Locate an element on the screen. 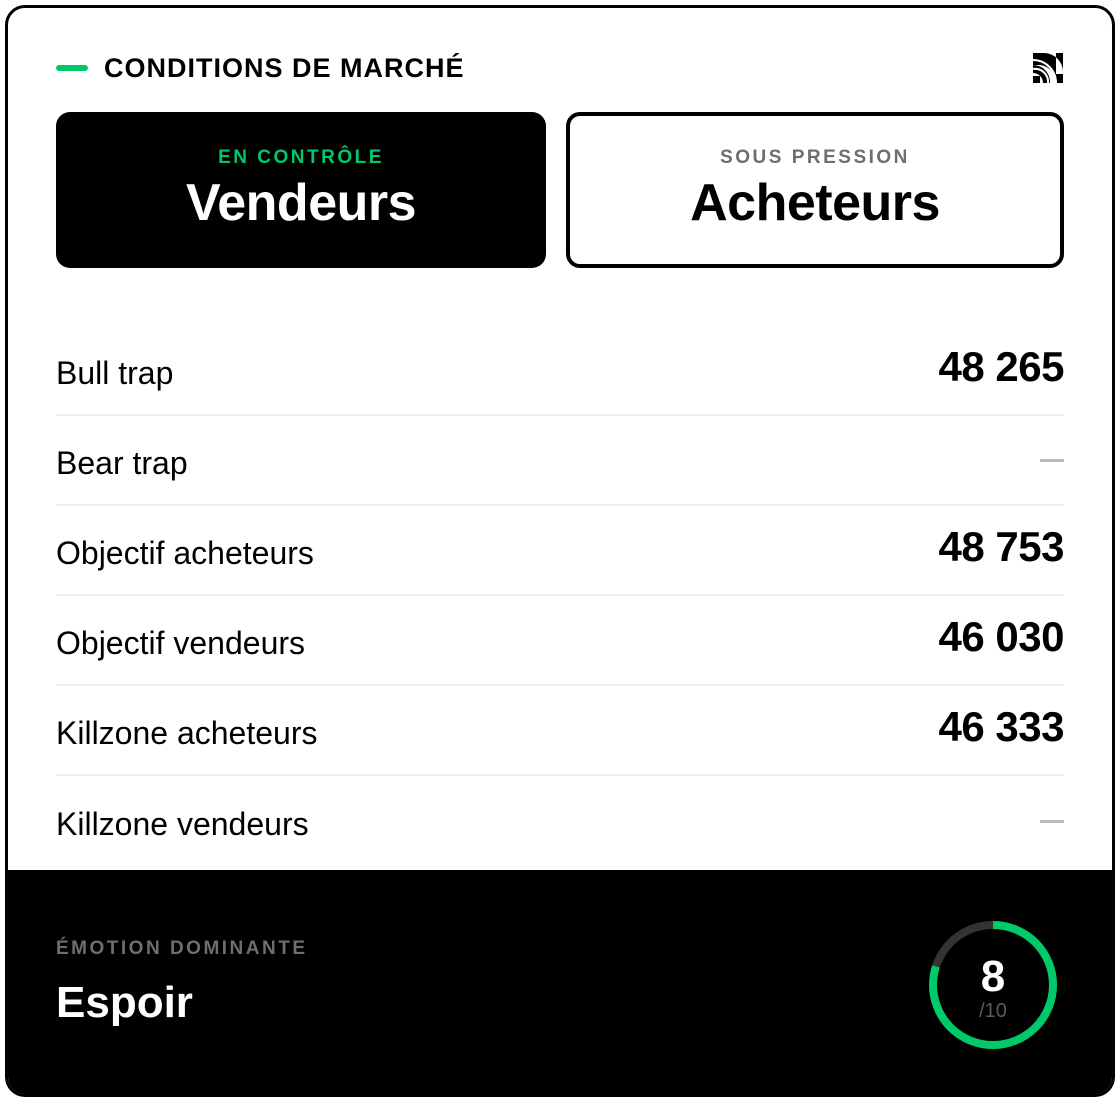 This screenshot has width=1120, height=1102. level-row: Bear trap is located at coordinates (560, 461).